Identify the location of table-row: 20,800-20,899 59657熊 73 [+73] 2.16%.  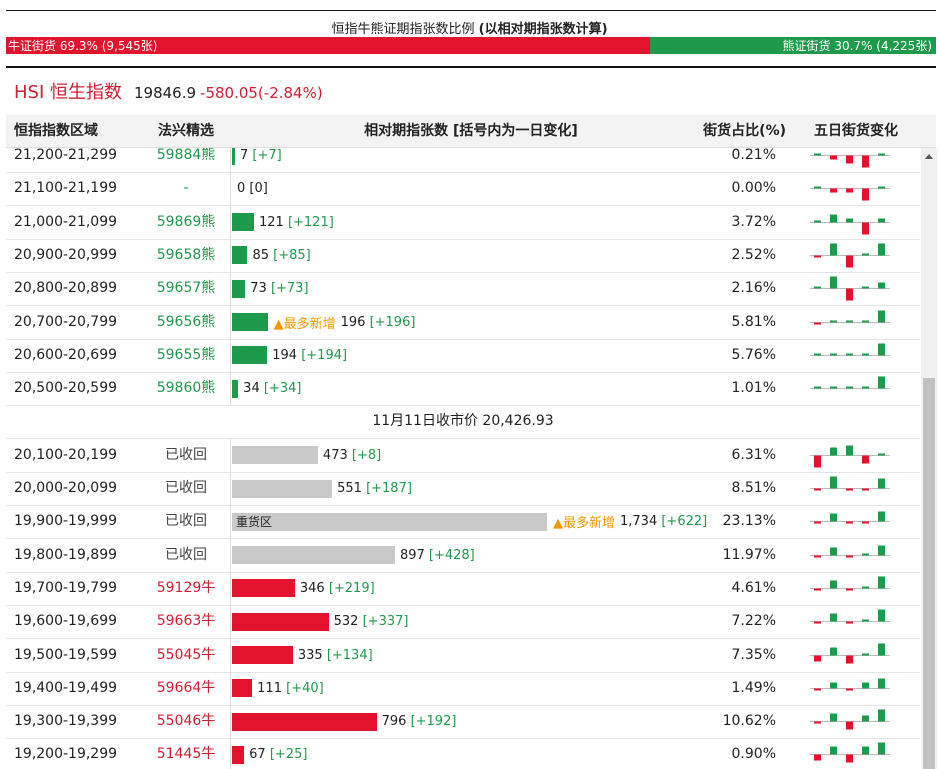
(463, 289).